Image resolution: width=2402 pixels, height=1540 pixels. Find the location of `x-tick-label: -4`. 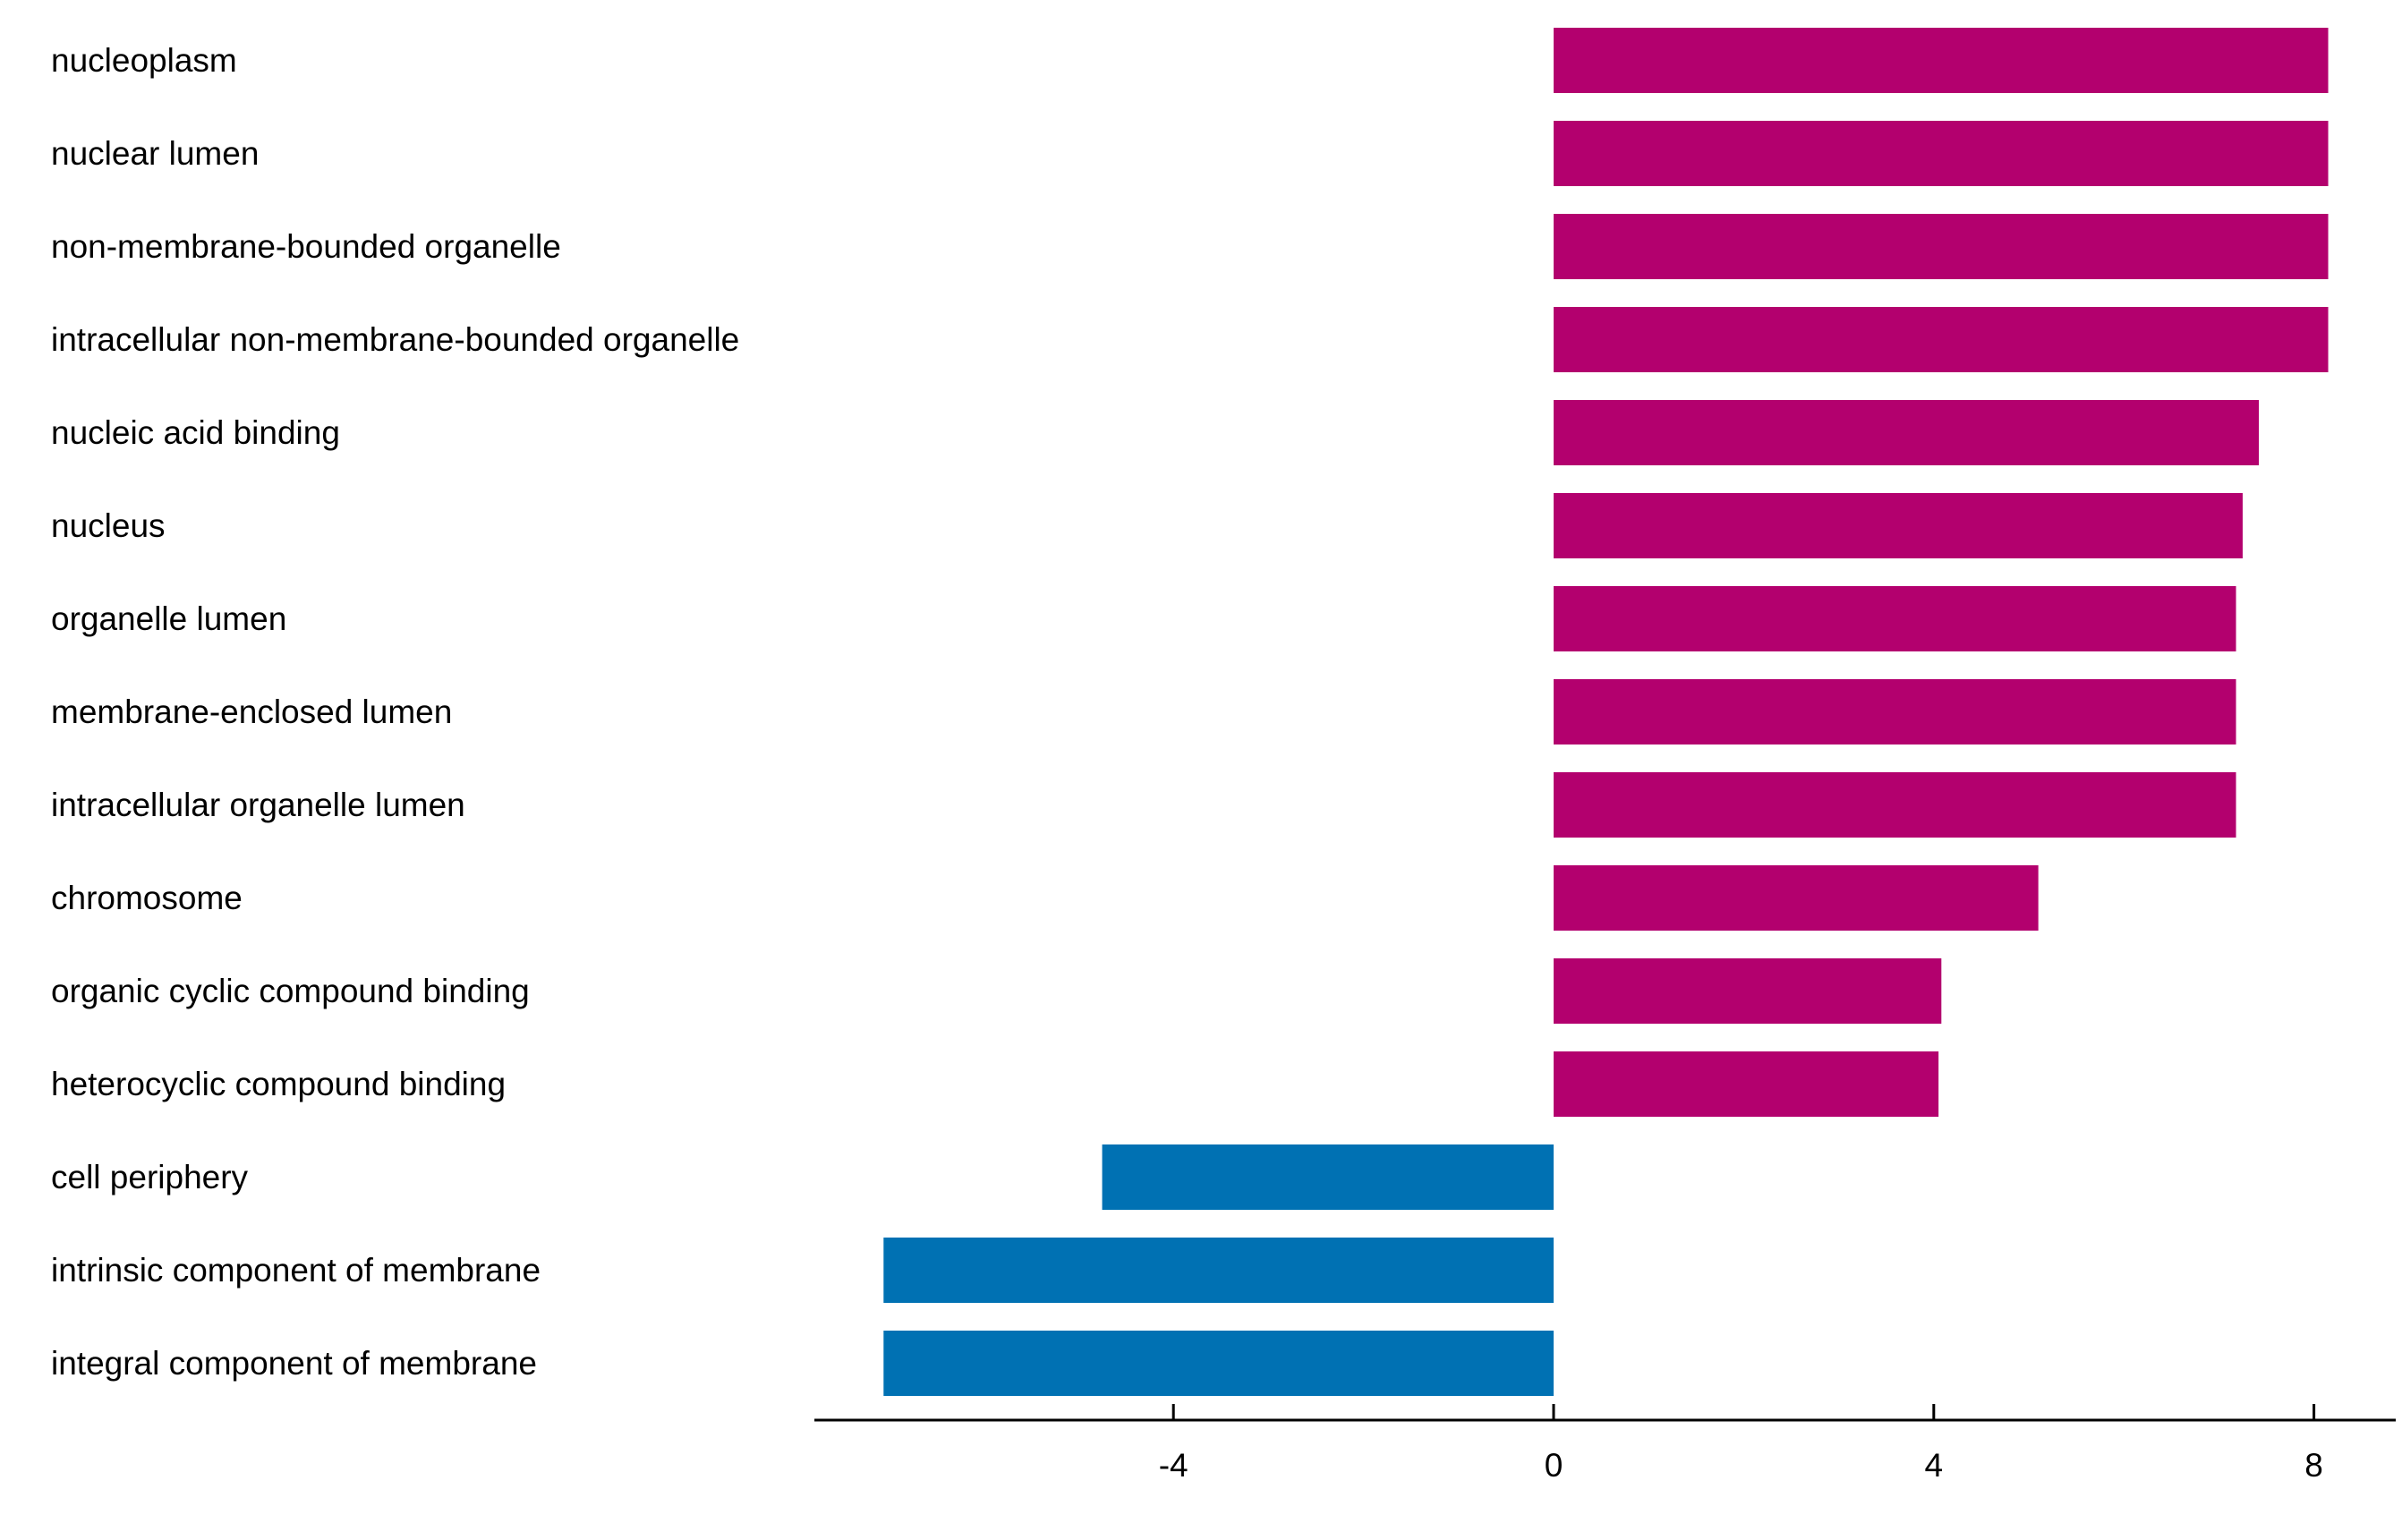

x-tick-label: -4 is located at coordinates (1173, 1466).